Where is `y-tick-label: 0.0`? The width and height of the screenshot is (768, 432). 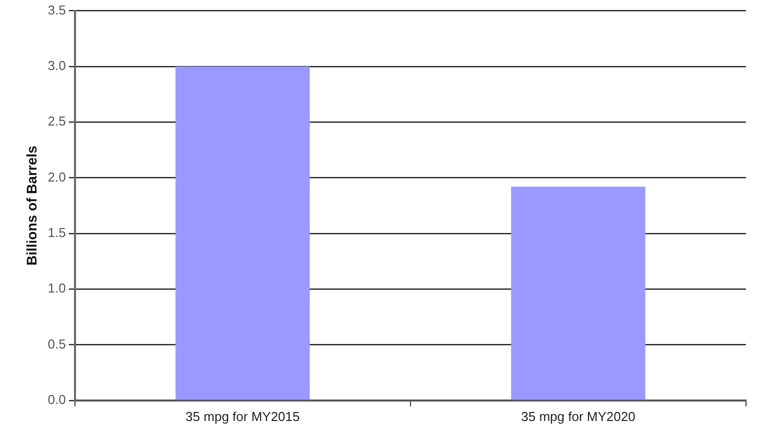 y-tick-label: 0.0 is located at coordinates (57, 399).